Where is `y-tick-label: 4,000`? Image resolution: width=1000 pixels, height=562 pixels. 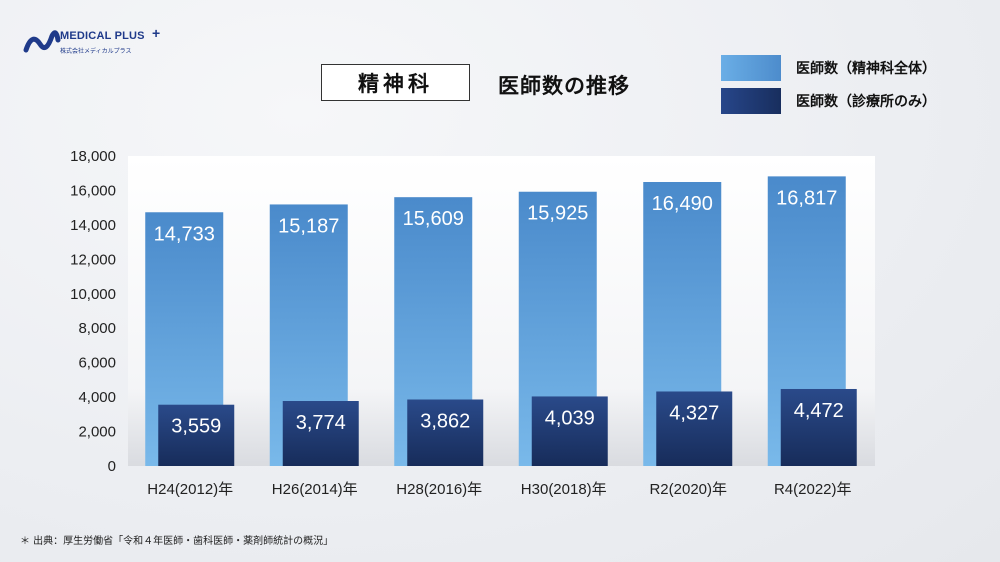 y-tick-label: 4,000 is located at coordinates (97, 397).